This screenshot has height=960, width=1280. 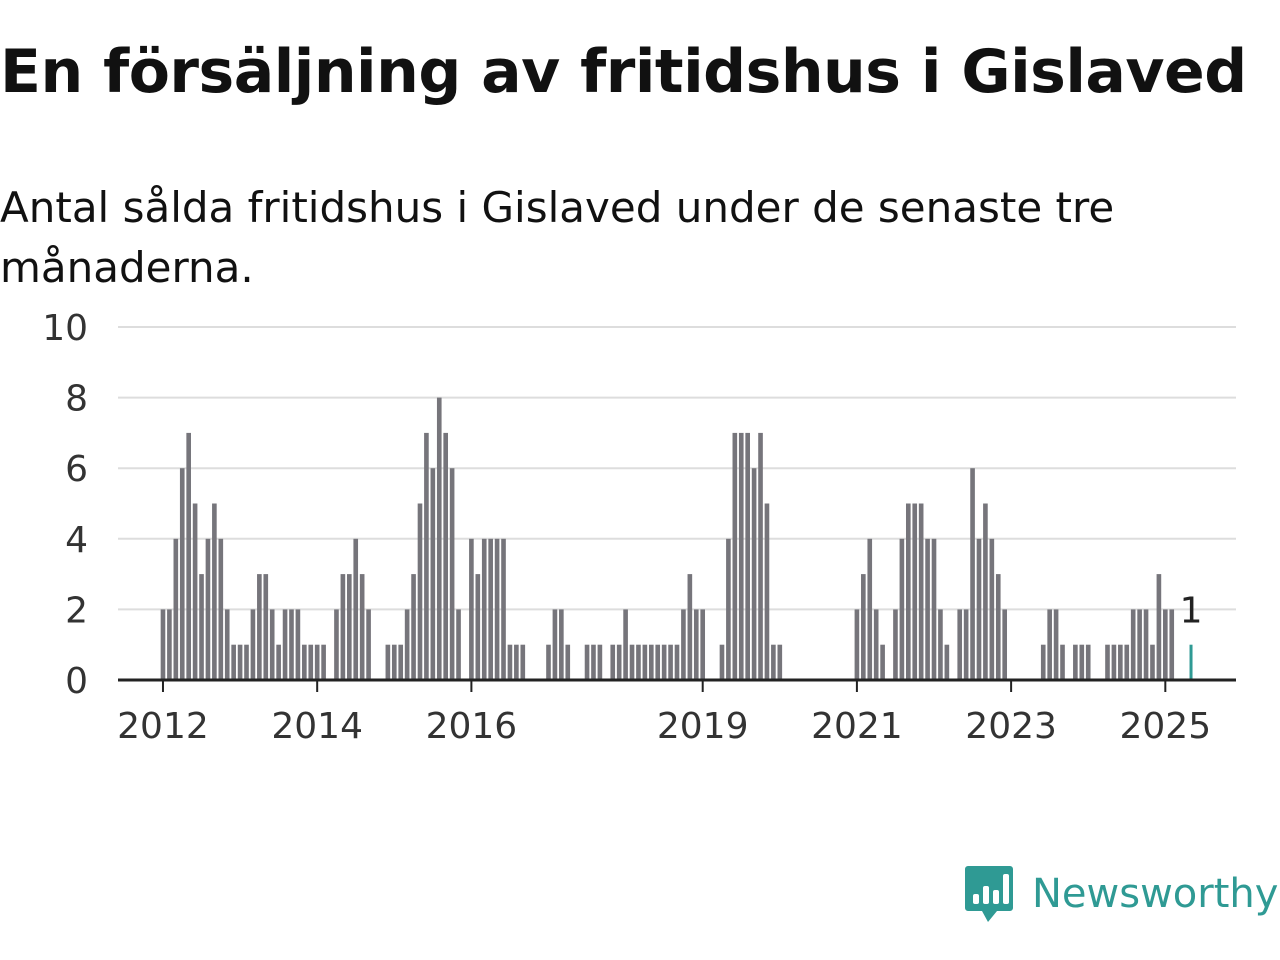 I want to click on y-tick-label: 6, so click(x=76, y=469).